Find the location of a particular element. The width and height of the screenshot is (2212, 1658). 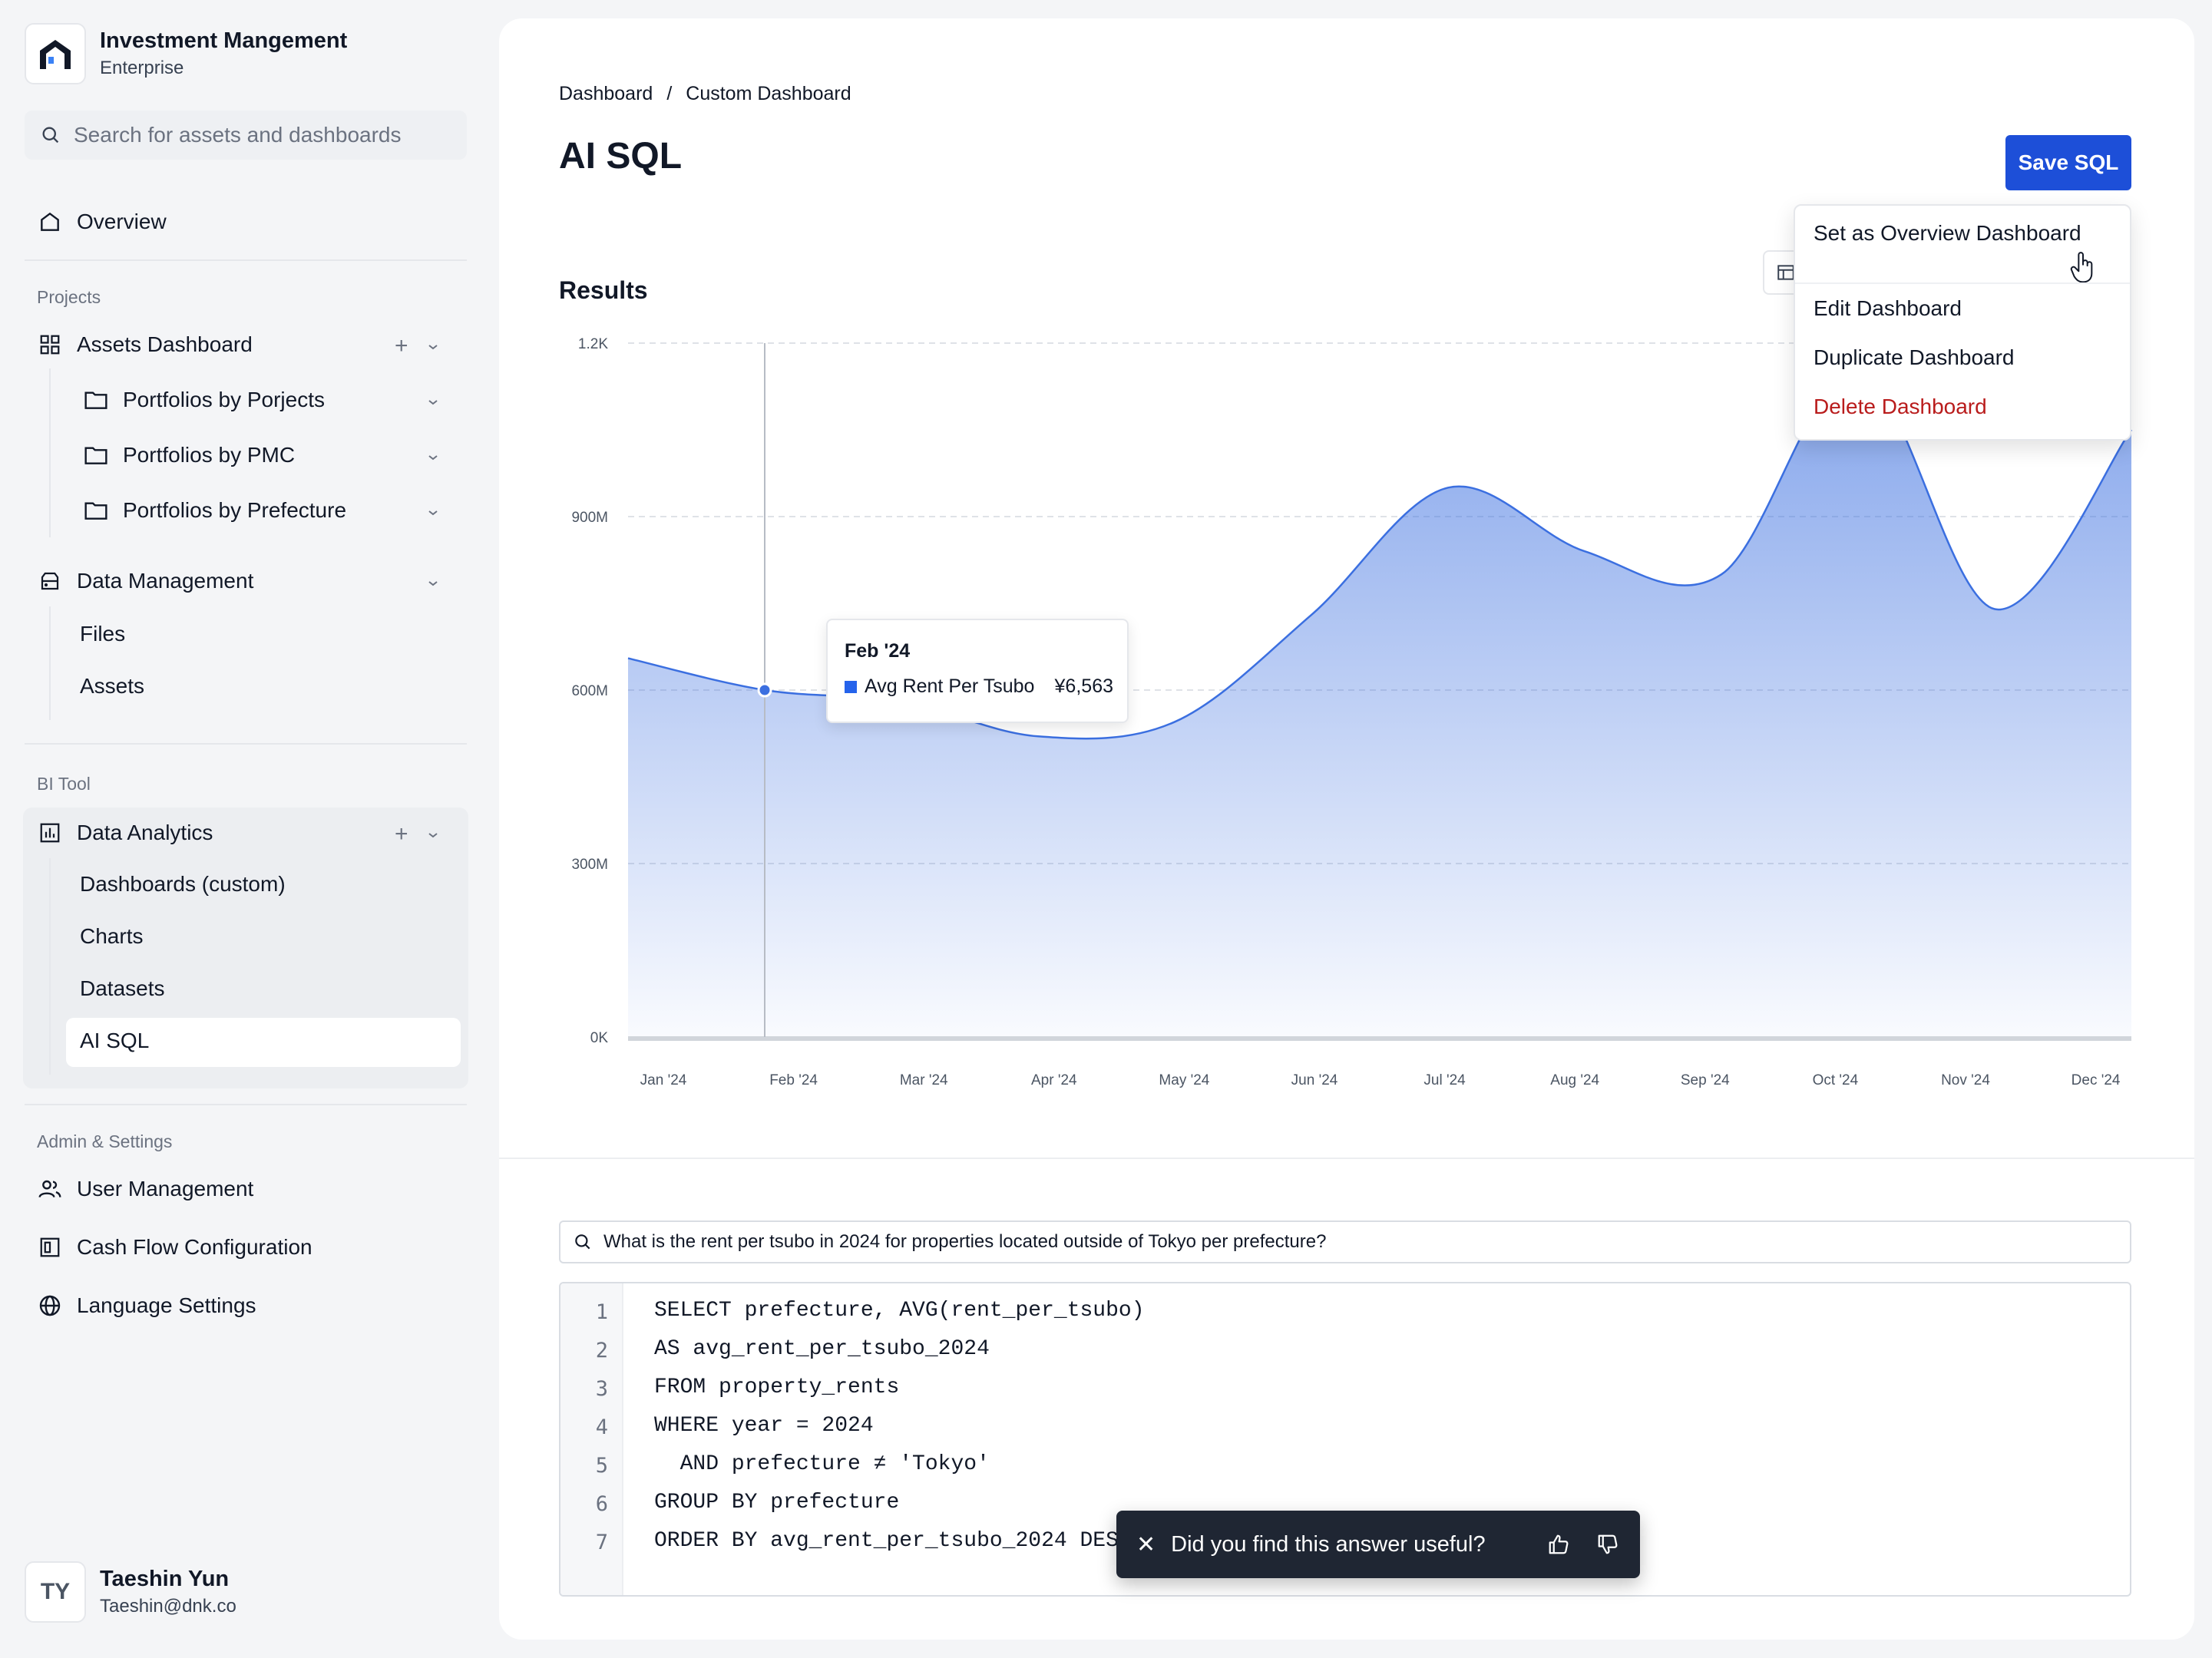

x-tick-label: Dec '24 is located at coordinates (2096, 1080).